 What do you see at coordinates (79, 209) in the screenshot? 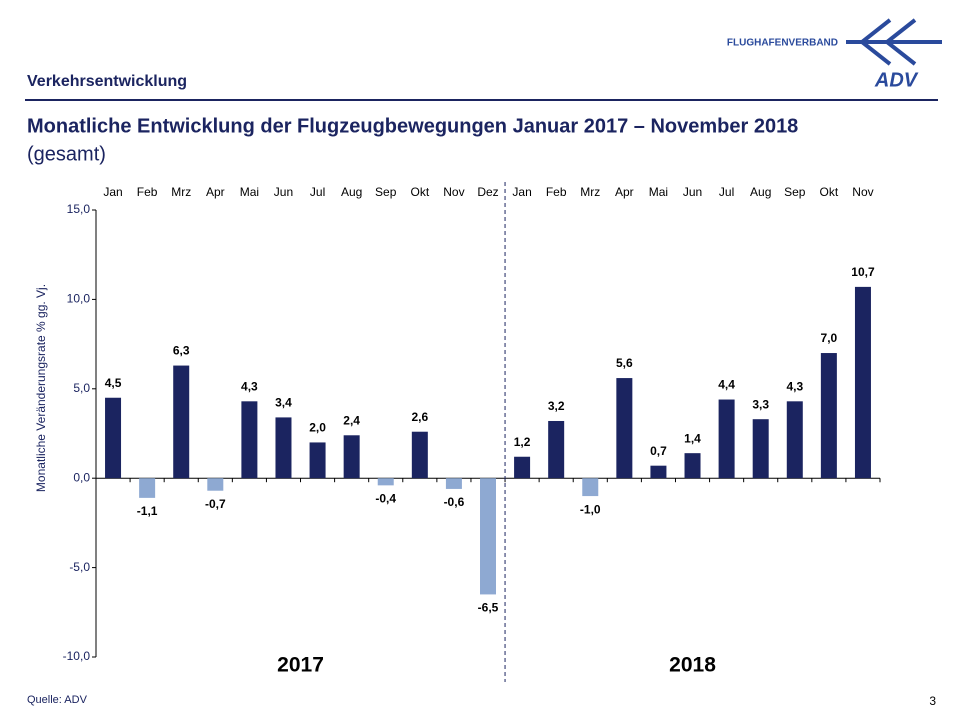
I see `y-tick-label: 15,0` at bounding box center [79, 209].